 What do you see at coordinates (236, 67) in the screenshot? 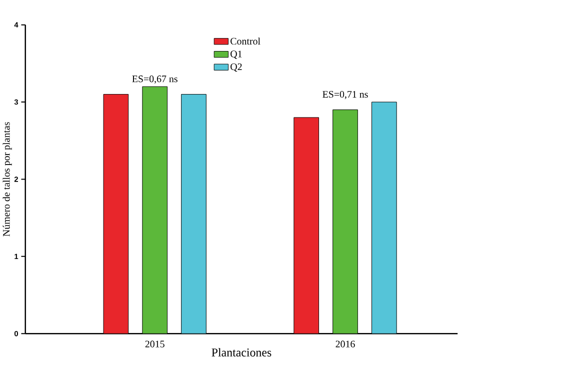
I see `legend-label: Q2` at bounding box center [236, 67].